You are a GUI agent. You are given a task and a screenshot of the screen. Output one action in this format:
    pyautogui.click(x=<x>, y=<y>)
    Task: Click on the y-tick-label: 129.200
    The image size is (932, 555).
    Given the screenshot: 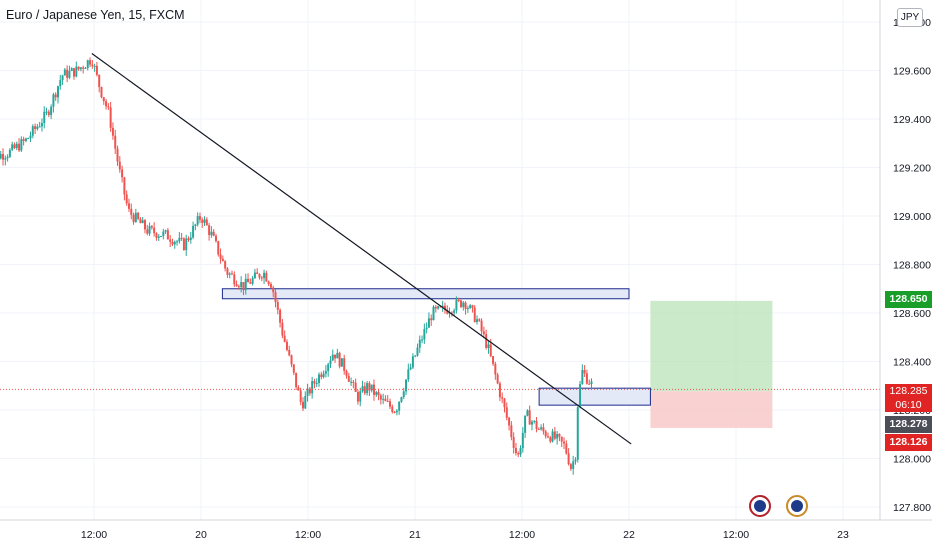 What is the action you would take?
    pyautogui.click(x=912, y=169)
    